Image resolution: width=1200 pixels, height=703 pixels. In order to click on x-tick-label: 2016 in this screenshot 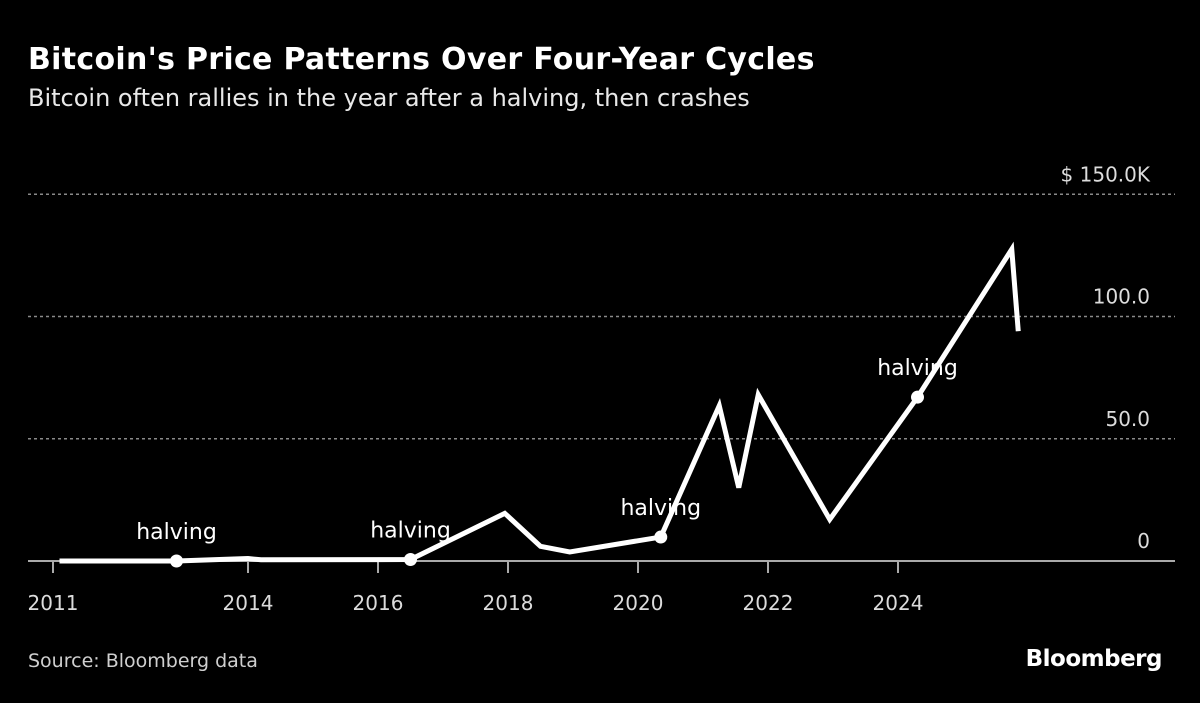, I will do `click(378, 603)`.